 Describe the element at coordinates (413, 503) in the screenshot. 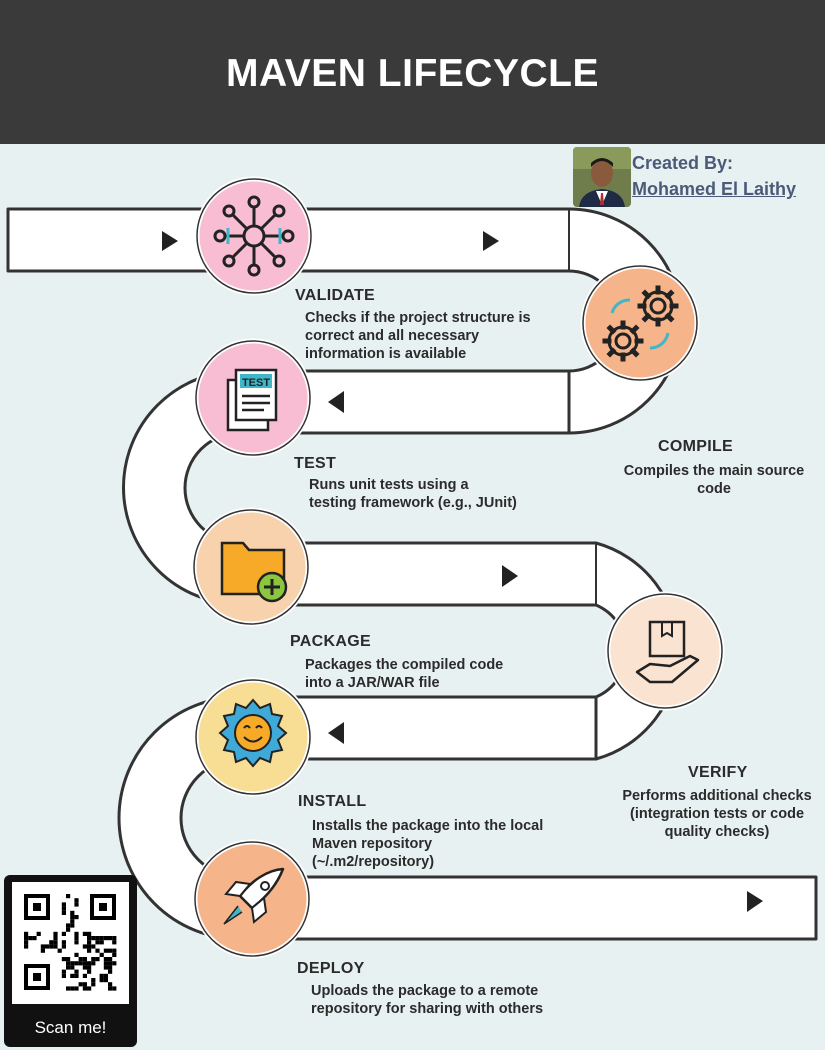

I see `desc-line: testing framework (e.g., JUnit)` at that location.